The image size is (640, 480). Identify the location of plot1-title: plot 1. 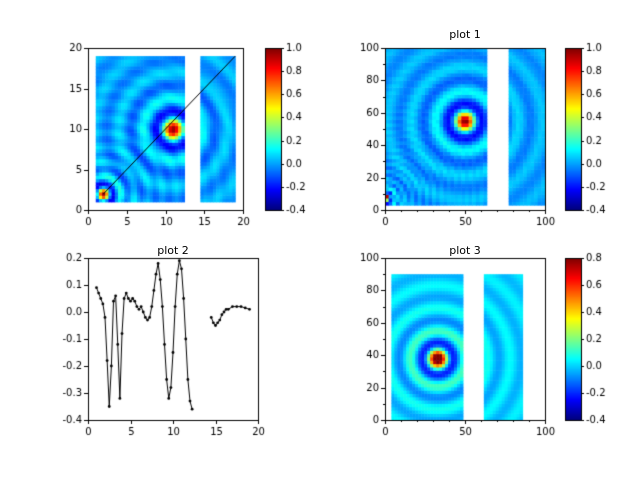
(465, 34).